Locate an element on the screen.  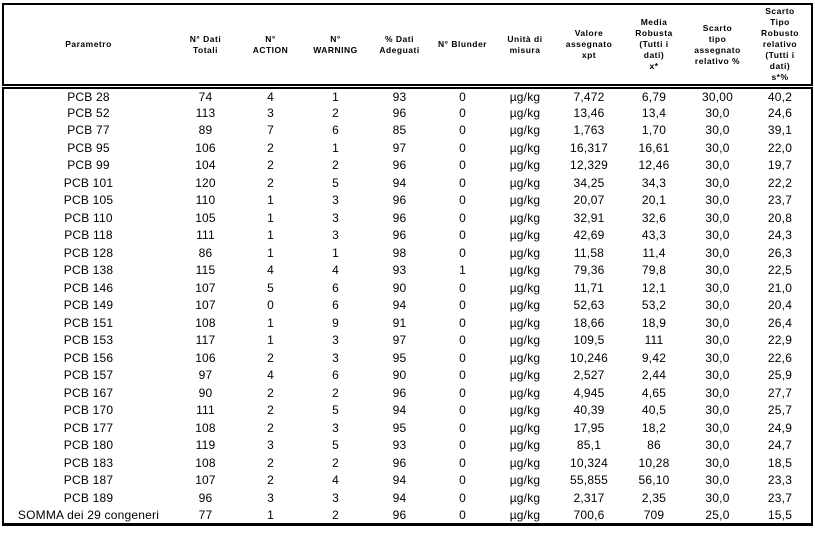
cell-pct-dati-adeguati: 97 is located at coordinates (399, 340).